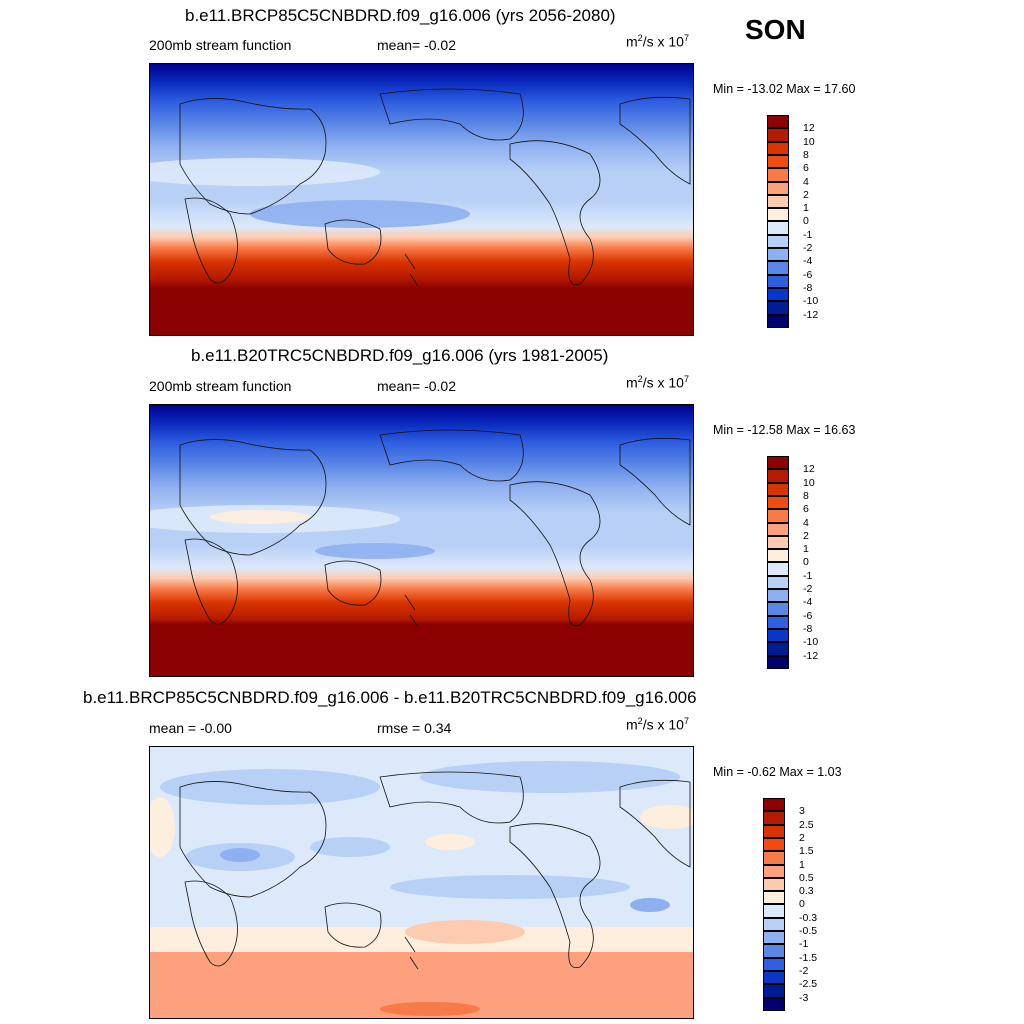 The image size is (1024, 1024). Describe the element at coordinates (657, 382) in the screenshot. I see `panel-2-units: m2/s x 107` at that location.